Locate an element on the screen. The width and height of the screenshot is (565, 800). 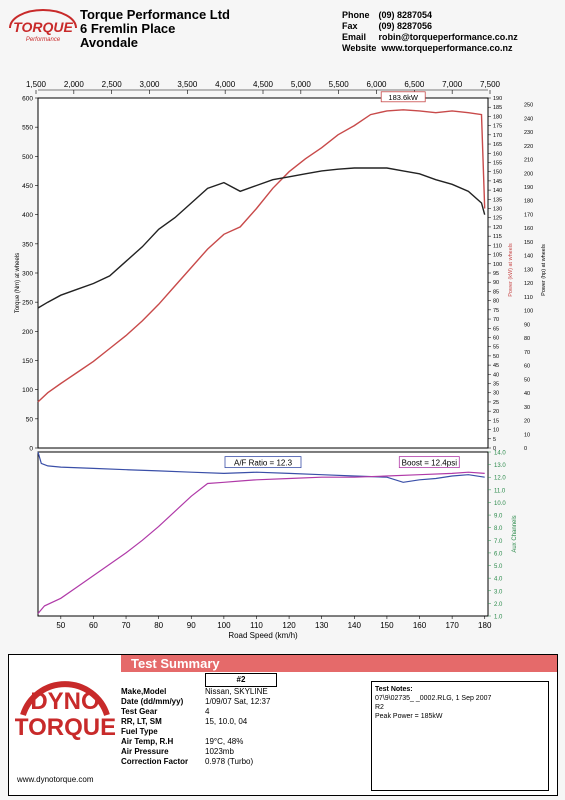
torque-tick-label: 400 is located at coordinates (27, 215).